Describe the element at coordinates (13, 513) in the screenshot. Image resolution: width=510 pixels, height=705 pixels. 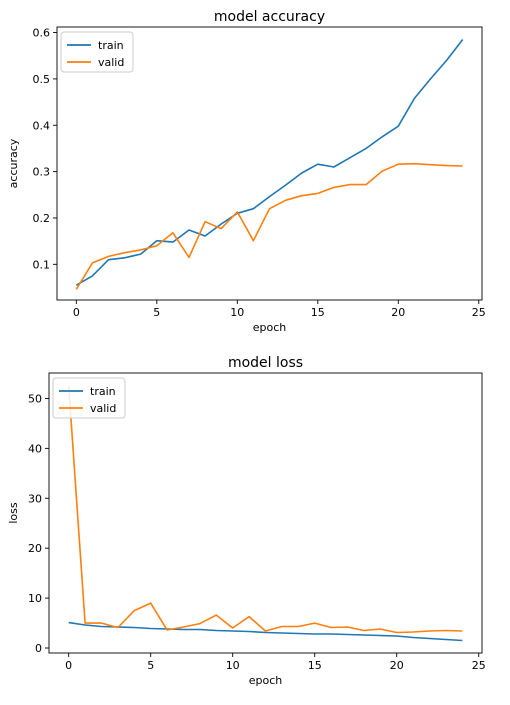
I see `y-axis-label: loss` at that location.